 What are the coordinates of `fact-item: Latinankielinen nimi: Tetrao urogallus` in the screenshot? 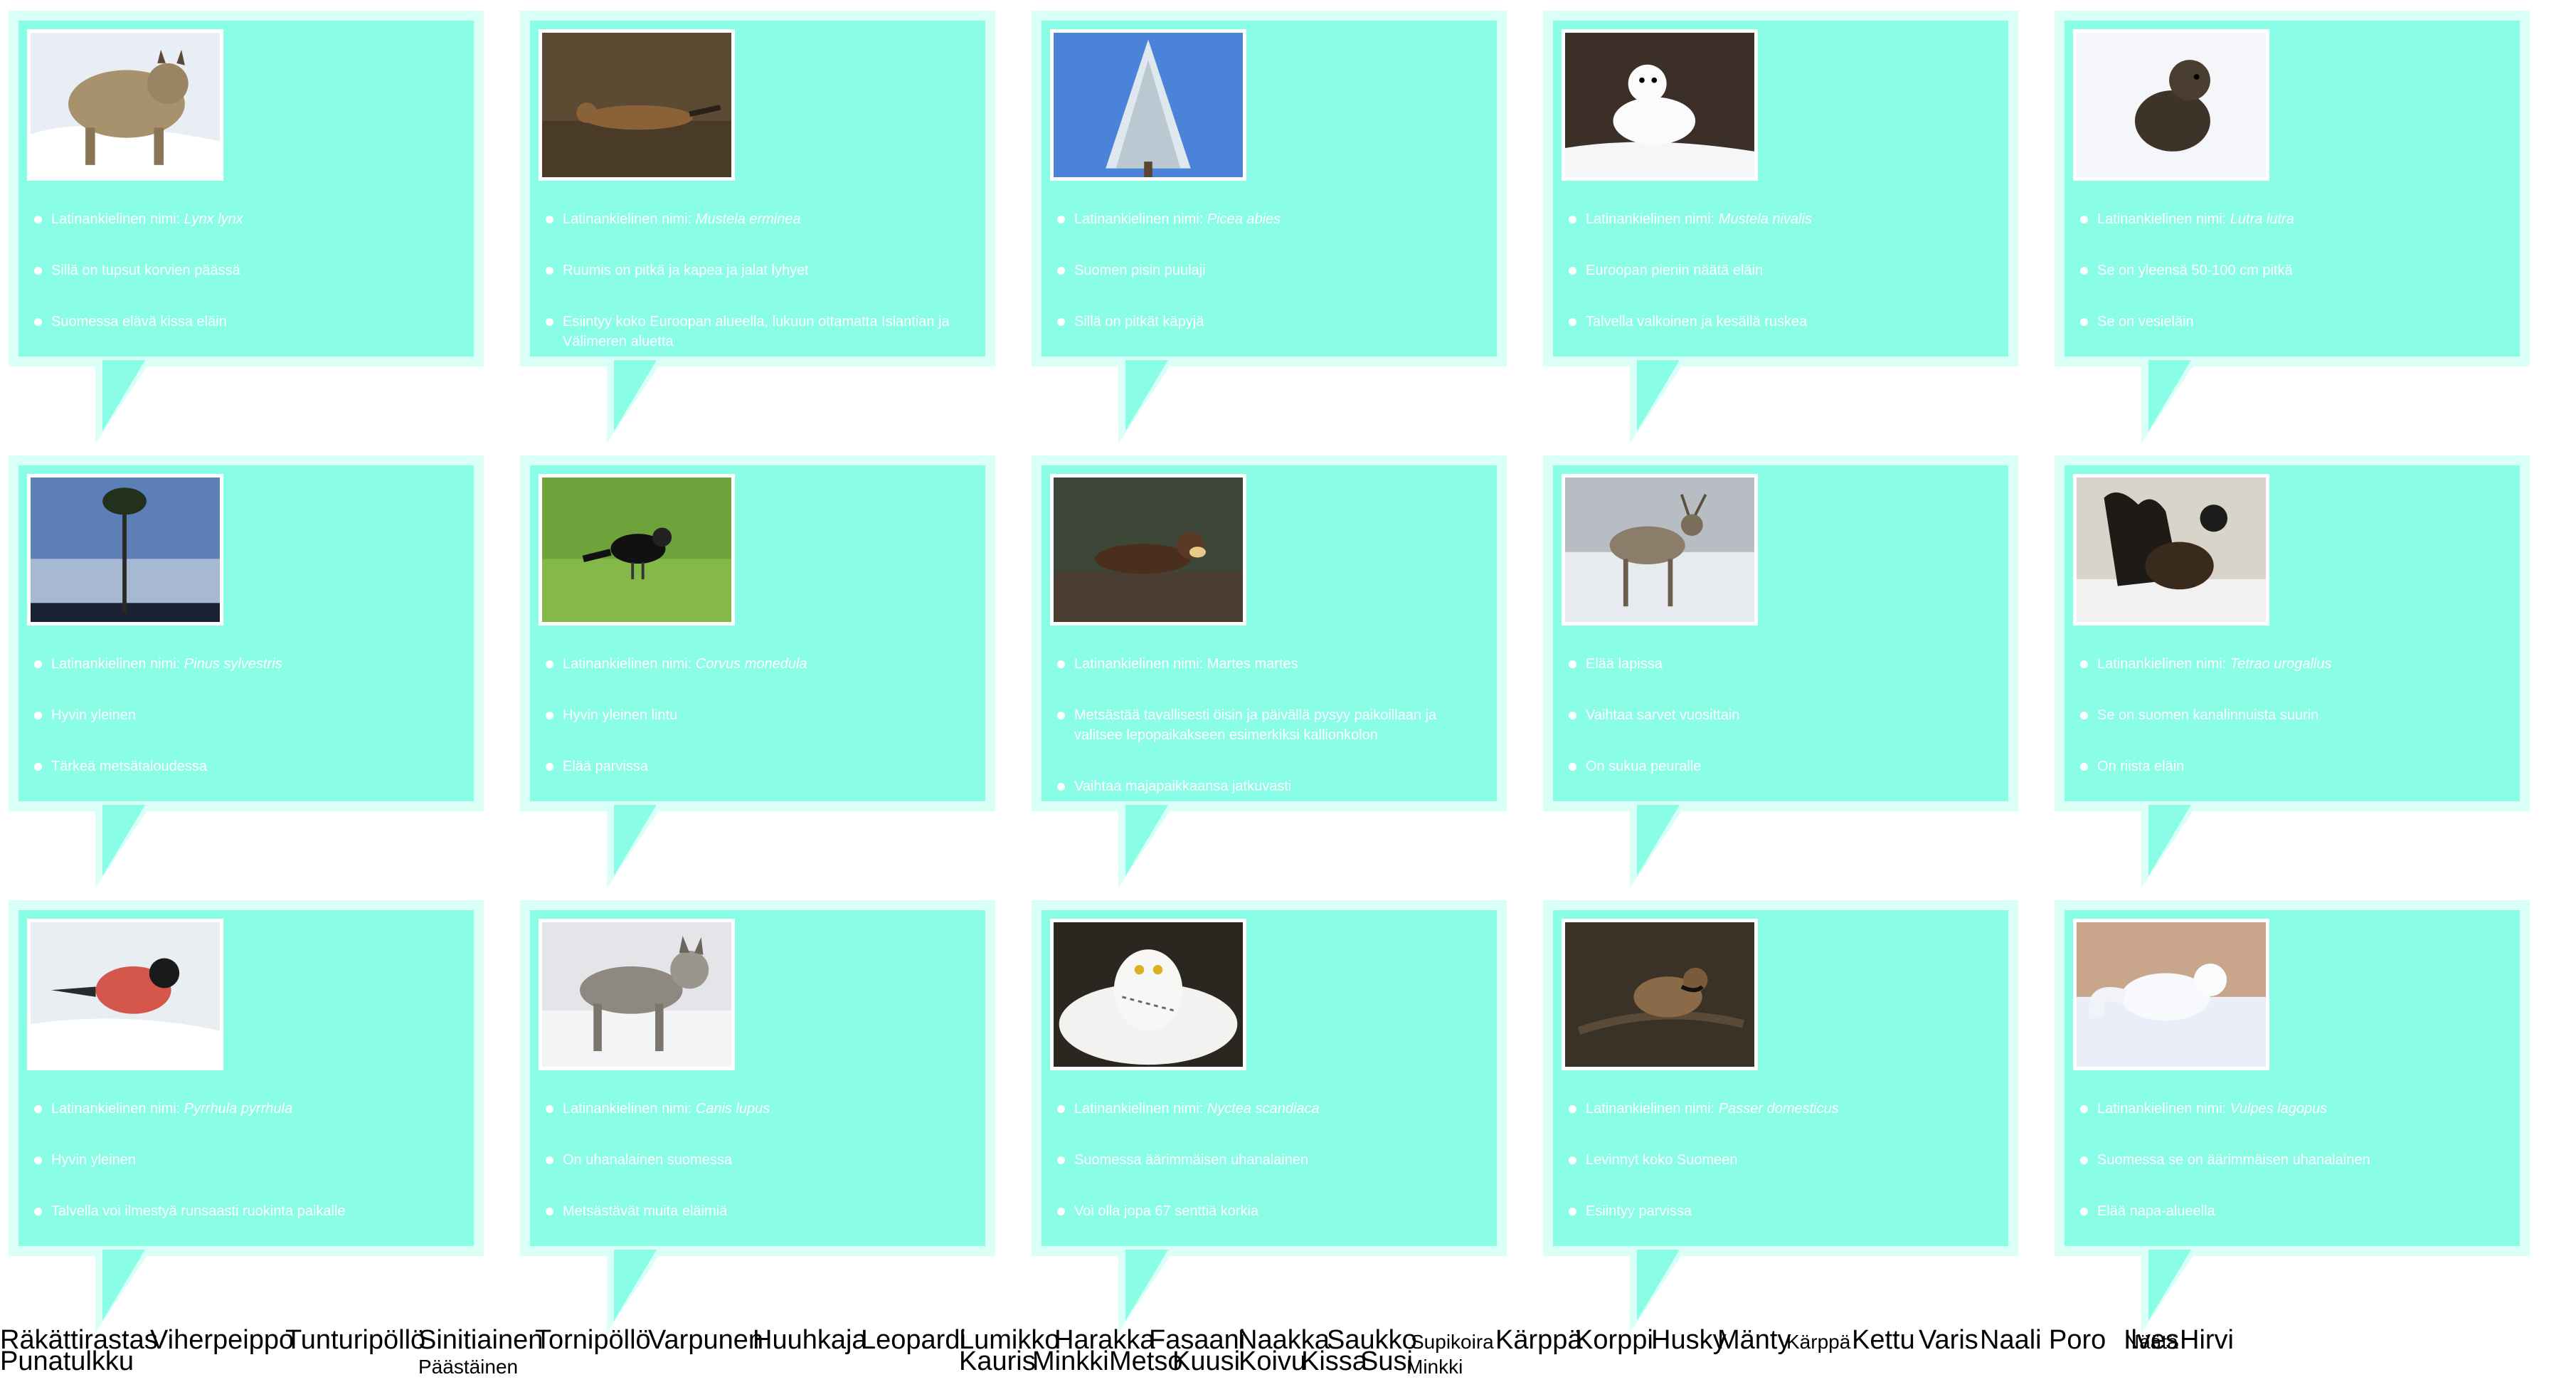 It's located at (2289, 664).